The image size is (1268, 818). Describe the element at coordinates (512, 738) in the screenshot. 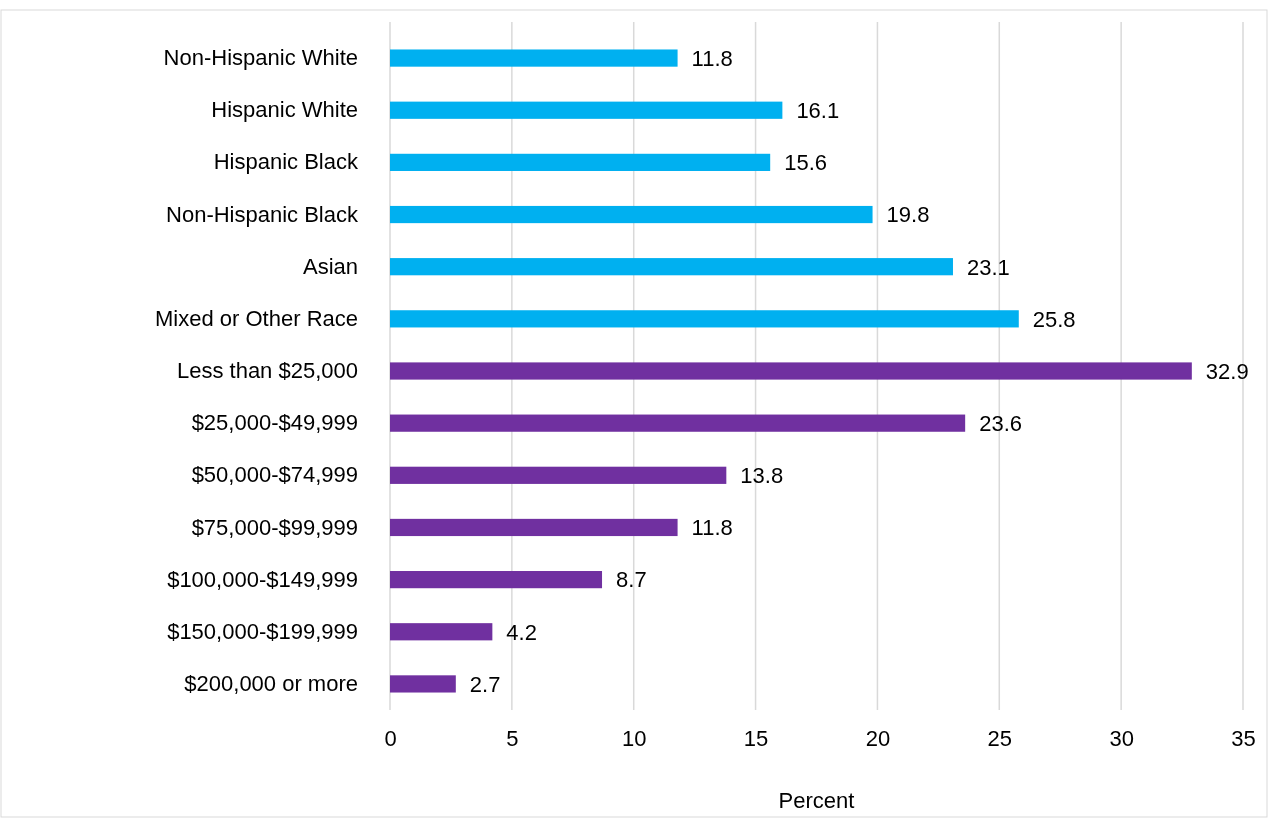

I see `x-tick-label: 5` at that location.